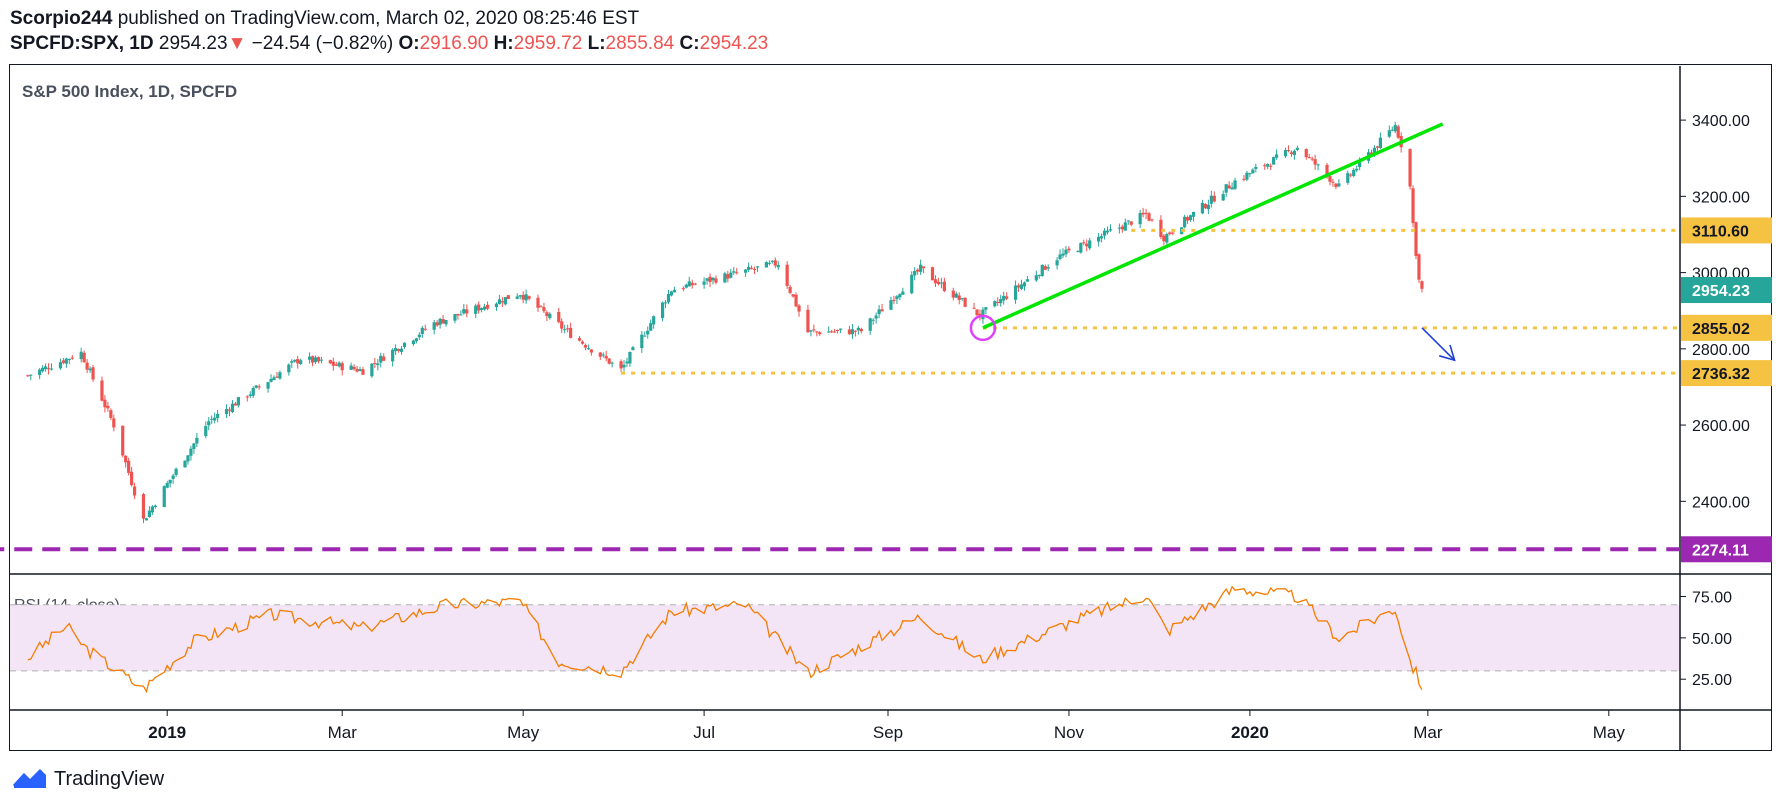 The height and width of the screenshot is (807, 1782). I want to click on x-tick-label: May, so click(523, 732).